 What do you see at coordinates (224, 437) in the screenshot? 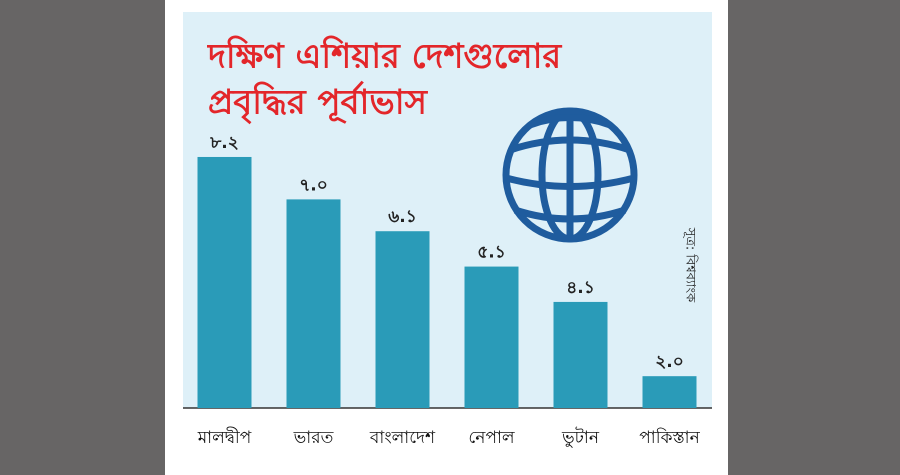
I see `x-tick-label: মালদ্বীপ` at bounding box center [224, 437].